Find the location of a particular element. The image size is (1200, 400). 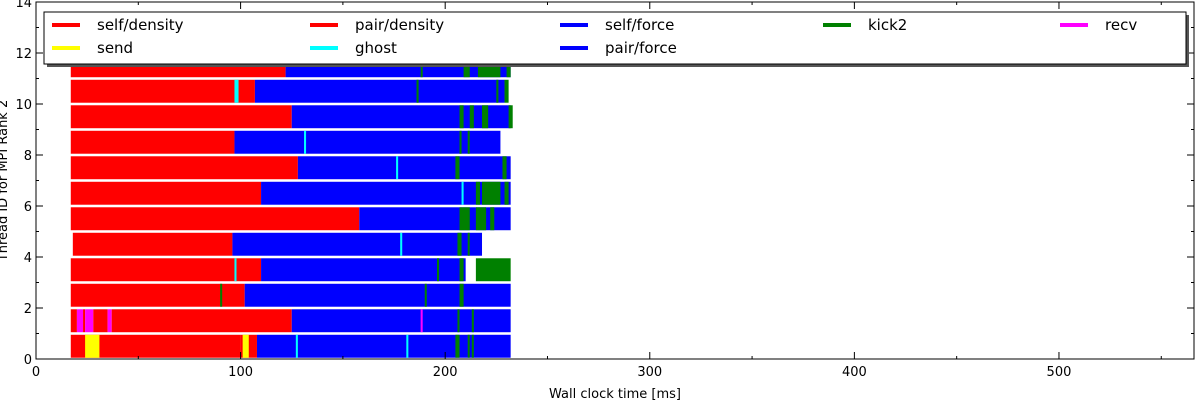

legend-item: pair/density is located at coordinates (377, 25).